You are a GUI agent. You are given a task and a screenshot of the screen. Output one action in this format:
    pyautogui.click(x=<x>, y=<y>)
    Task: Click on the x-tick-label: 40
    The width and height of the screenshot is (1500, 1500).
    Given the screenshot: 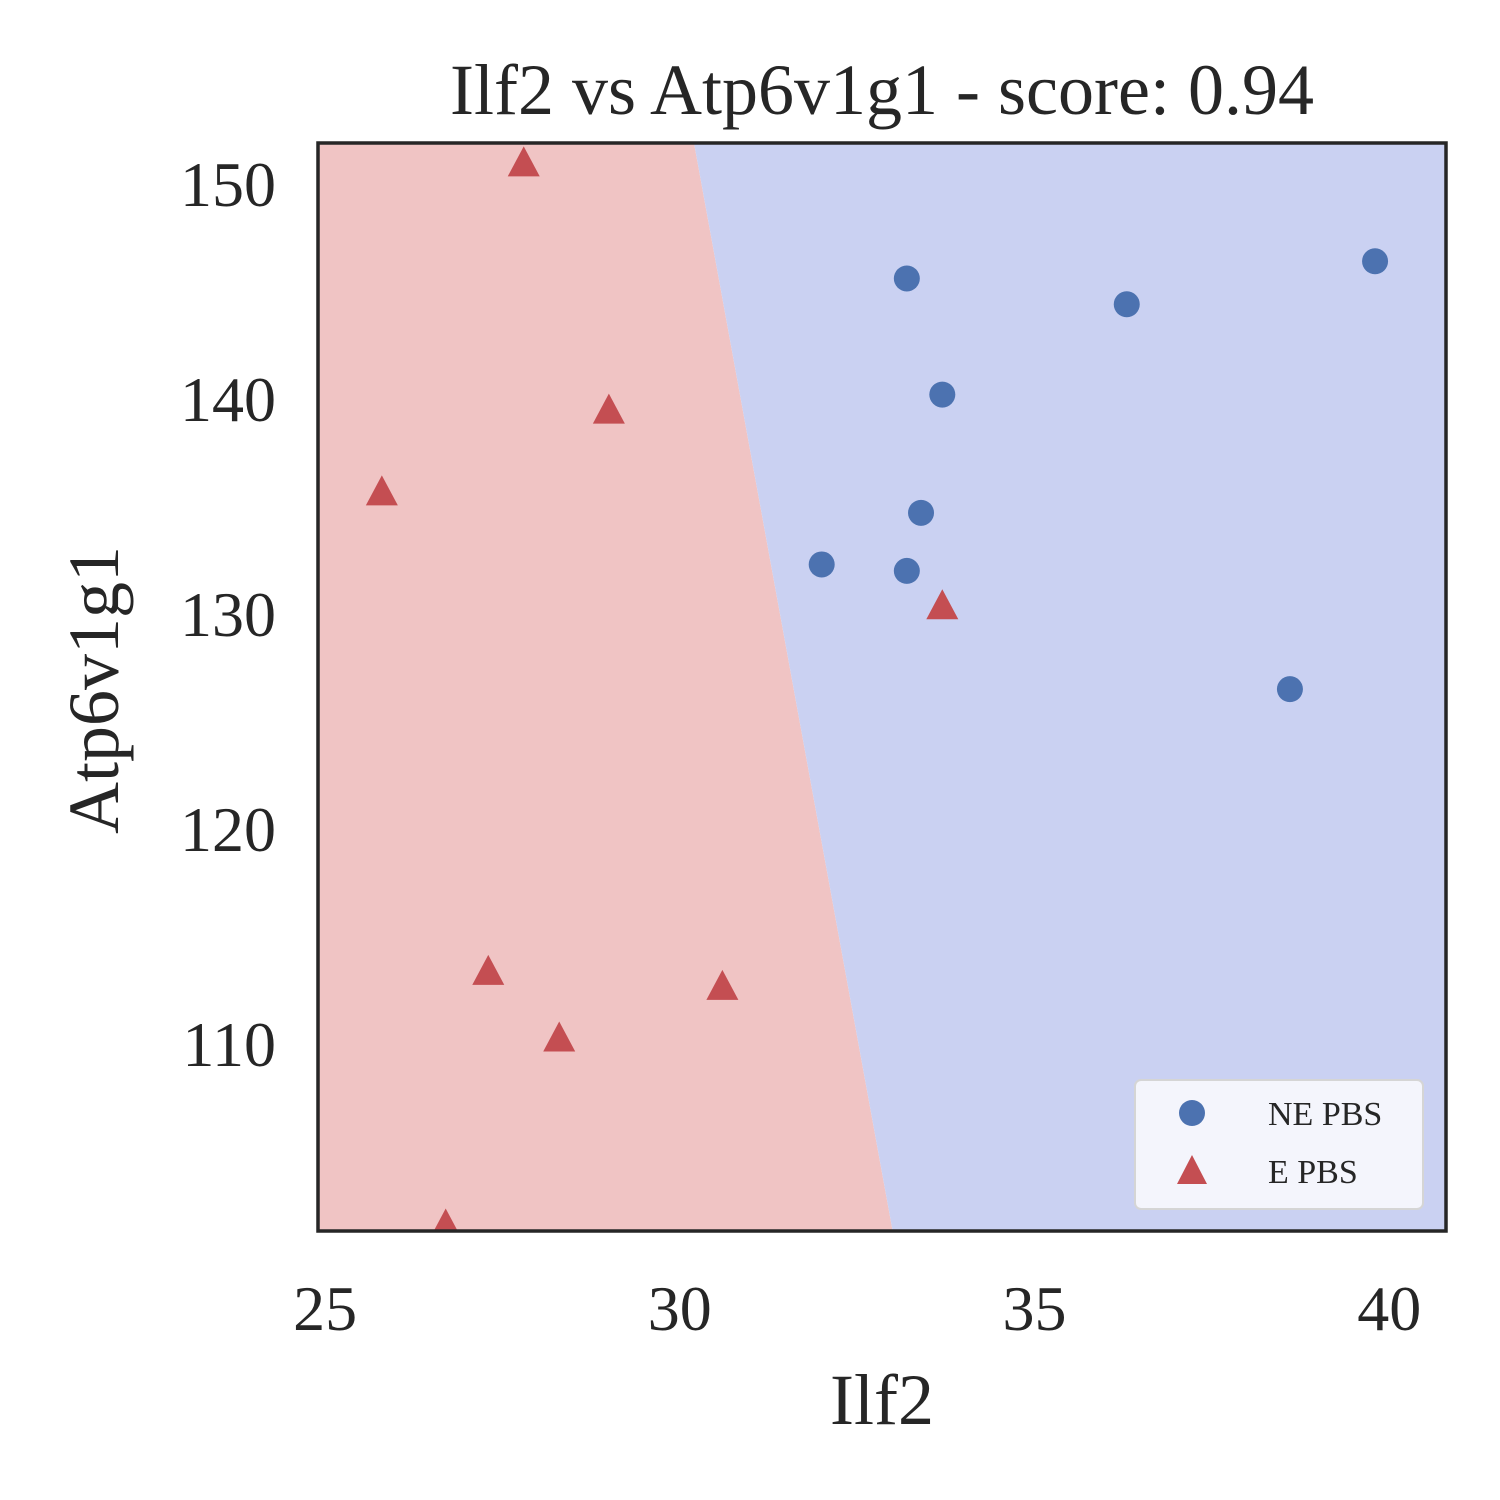 What is the action you would take?
    pyautogui.click(x=1389, y=1308)
    